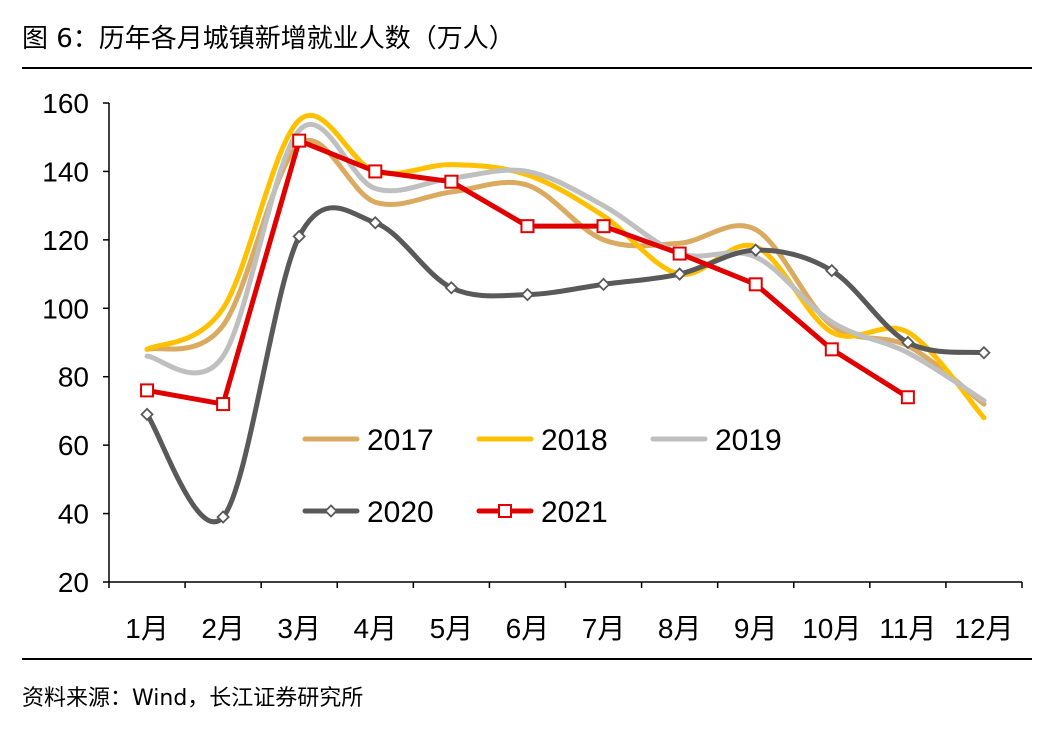  What do you see at coordinates (376, 628) in the screenshot?
I see `x-tick-label: 4月` at bounding box center [376, 628].